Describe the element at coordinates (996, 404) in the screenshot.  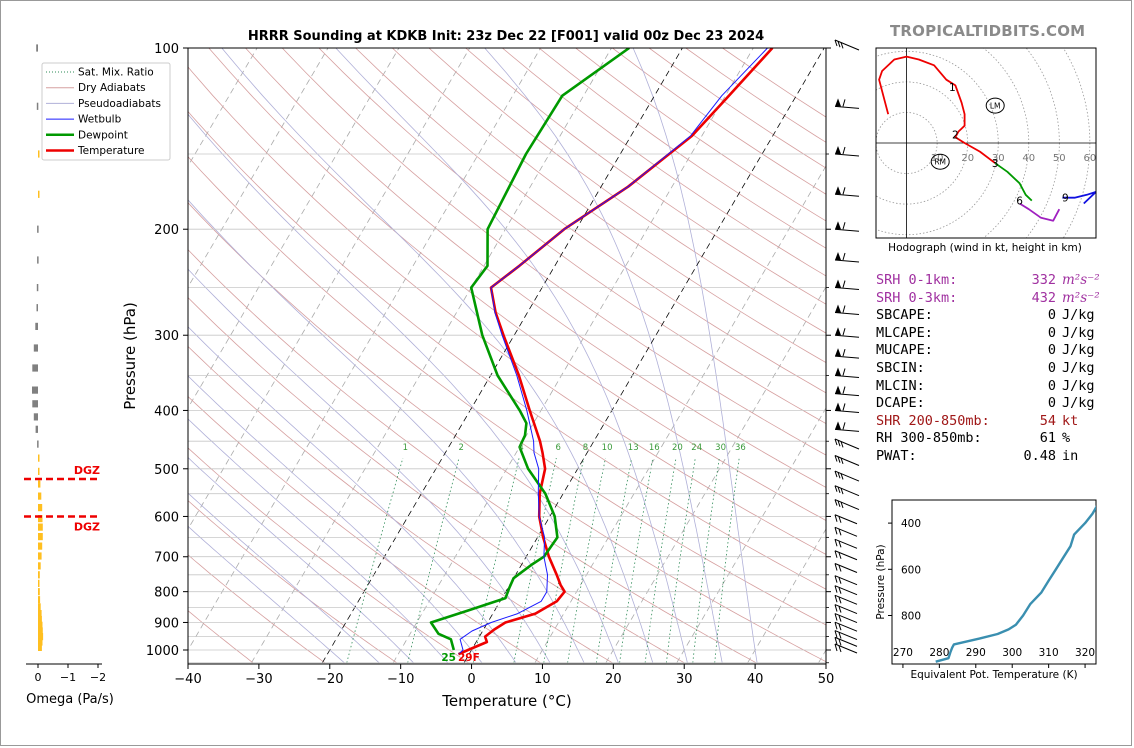
I see `stat-row: DCAPE: 0 J/kg` at that location.